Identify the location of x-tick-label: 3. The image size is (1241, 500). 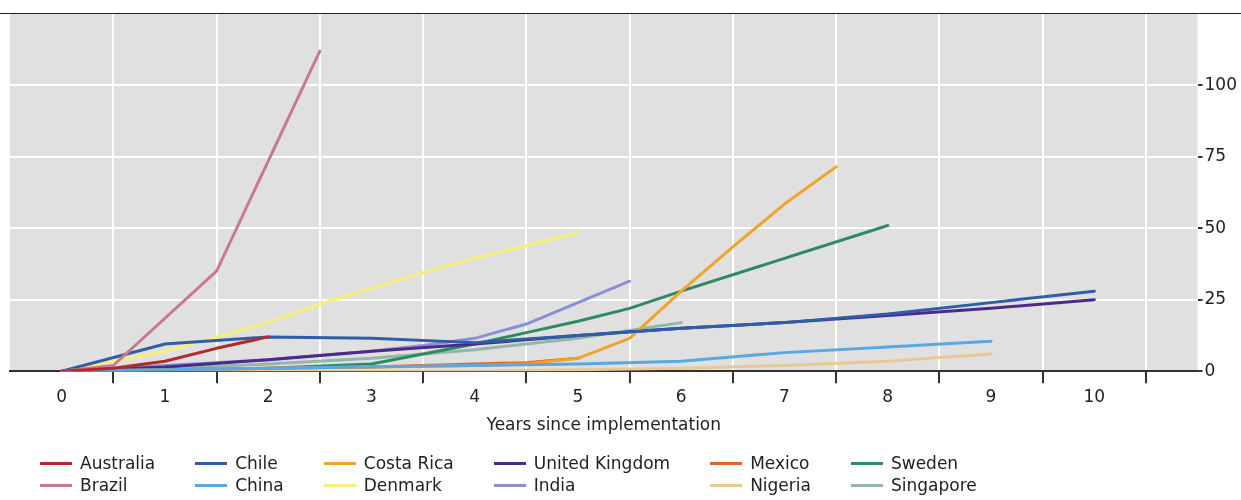
(371, 395).